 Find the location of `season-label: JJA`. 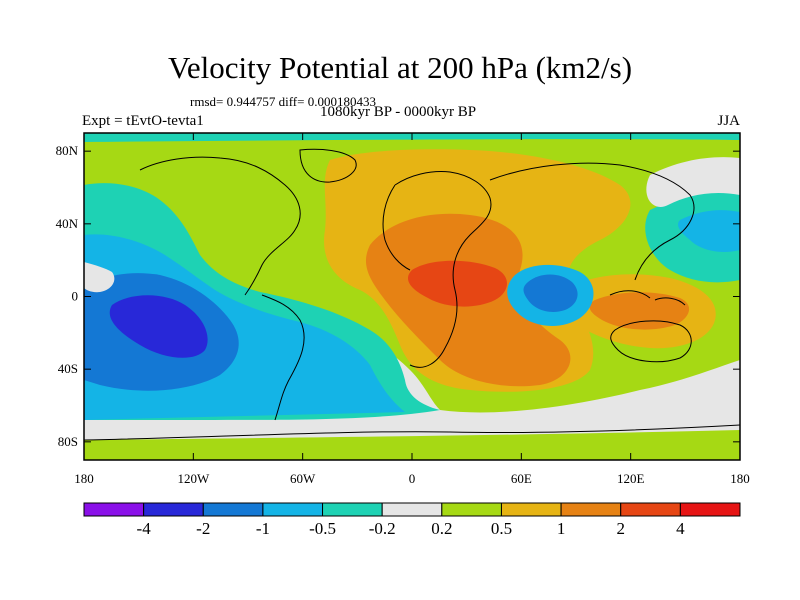

season-label: JJA is located at coordinates (728, 121).